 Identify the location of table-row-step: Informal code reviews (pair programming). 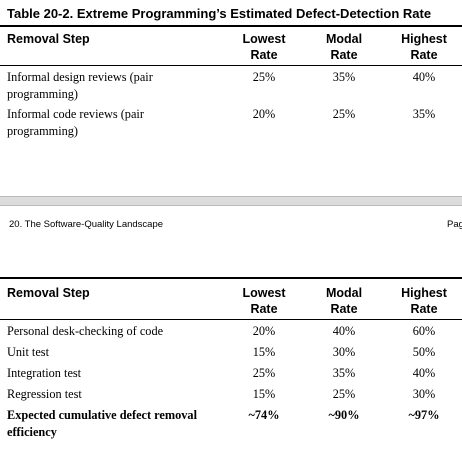
(75, 122).